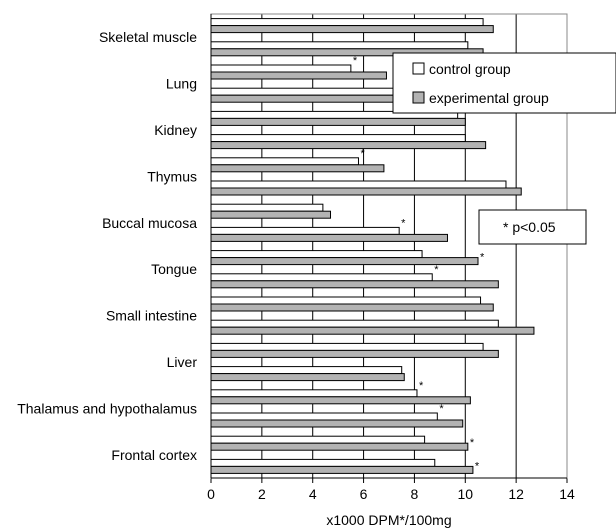 Image resolution: width=616 pixels, height=529 pixels. Describe the element at coordinates (149, 223) in the screenshot. I see `category-label: Buccal mucosa` at that location.